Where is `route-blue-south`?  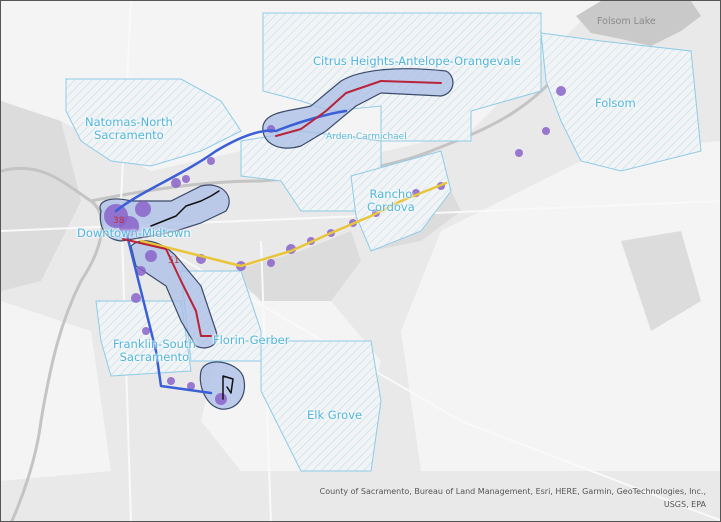 route-blue-south is located at coordinates (168, 312).